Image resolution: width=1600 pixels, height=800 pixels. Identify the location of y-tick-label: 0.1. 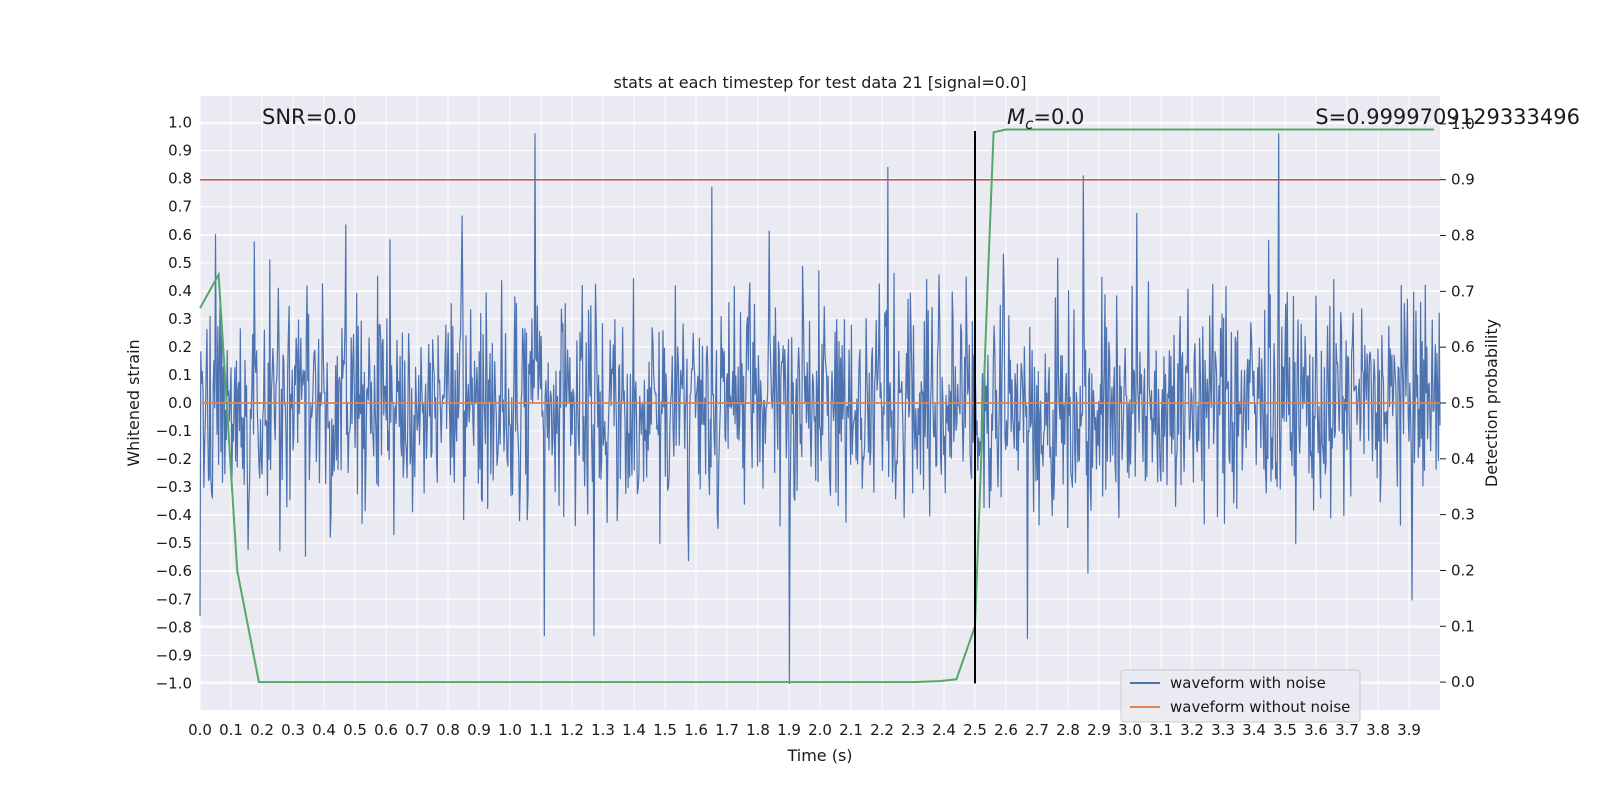
(180, 375).